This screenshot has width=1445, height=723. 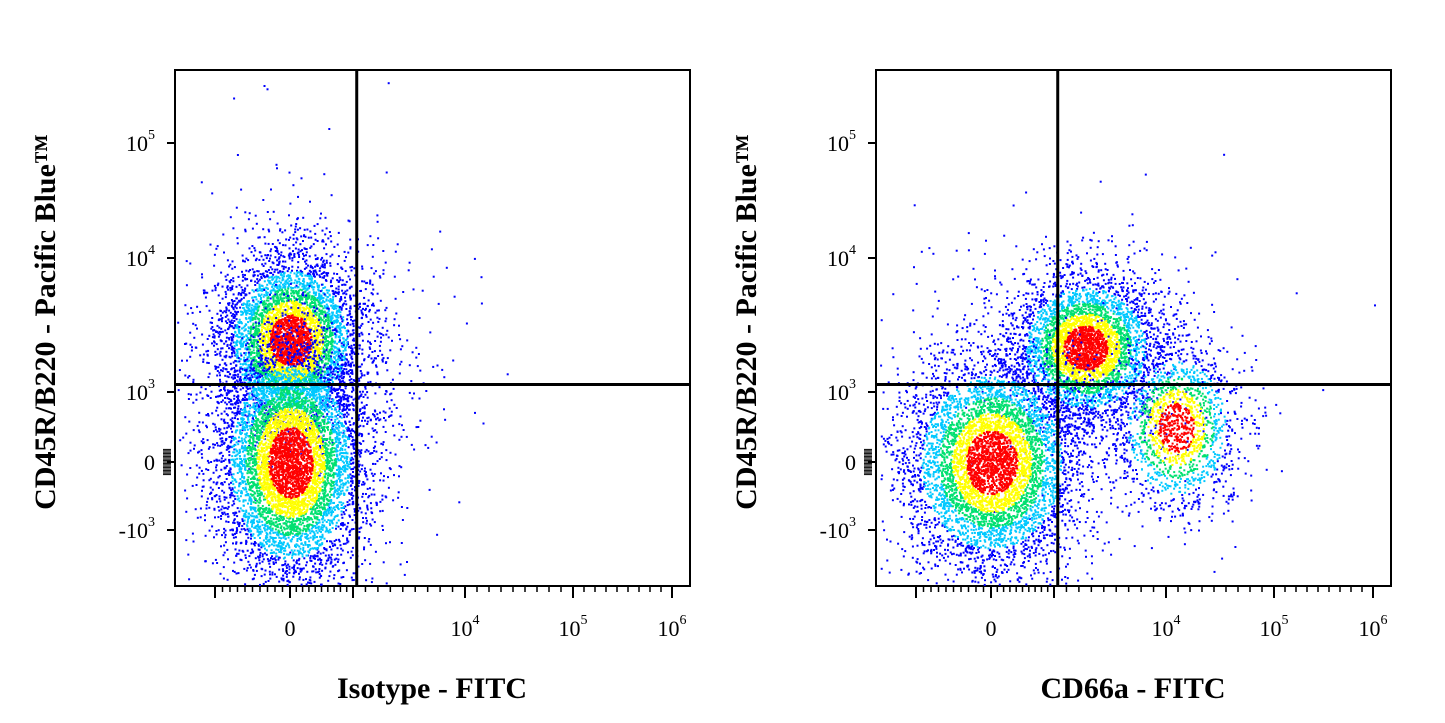 What do you see at coordinates (1133, 688) in the screenshot?
I see `x-axis-title: CD66a - FITC` at bounding box center [1133, 688].